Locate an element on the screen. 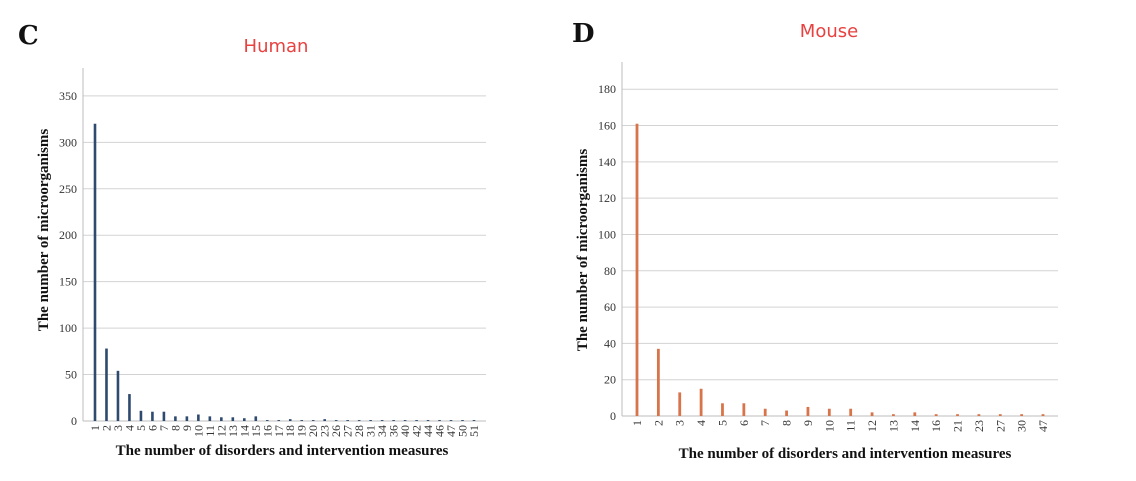  y-tick-label: 300 is located at coordinates (68, 142).